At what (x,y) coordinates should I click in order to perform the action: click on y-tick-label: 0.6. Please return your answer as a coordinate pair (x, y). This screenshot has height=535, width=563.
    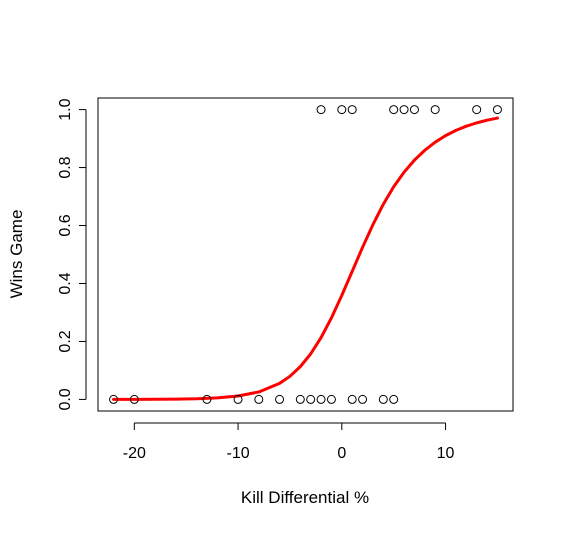
    Looking at the image, I should click on (65, 225).